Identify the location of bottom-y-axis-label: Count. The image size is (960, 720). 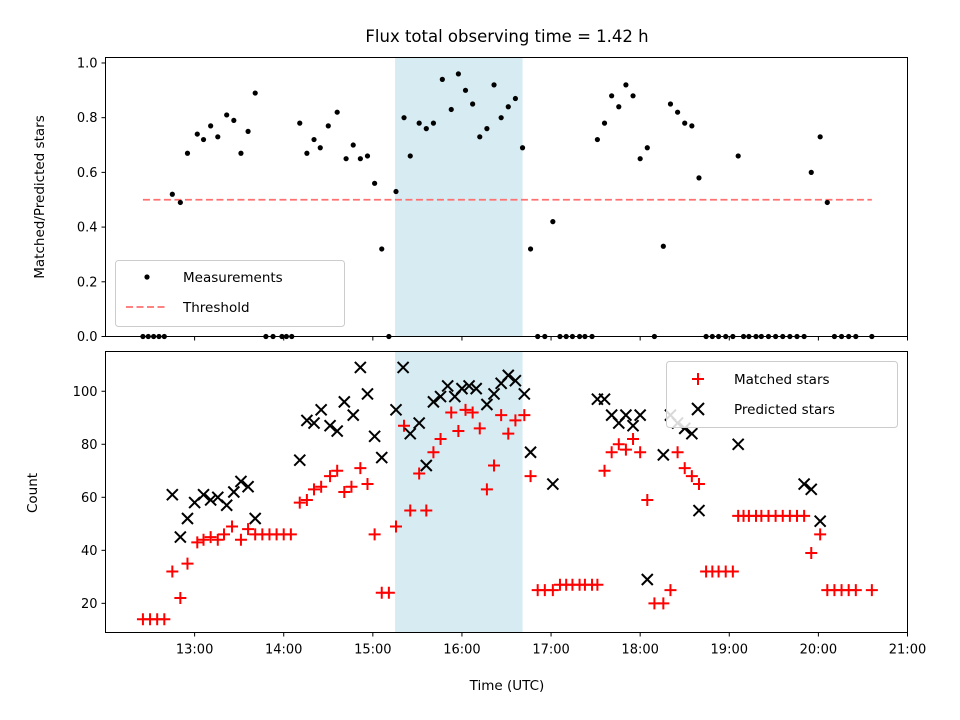
(33, 493).